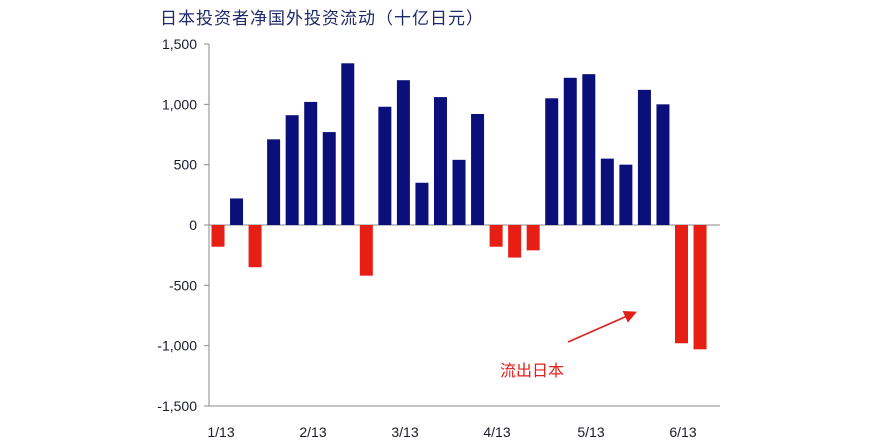 The width and height of the screenshot is (880, 445). I want to click on y-tick-label: -1,000, so click(177, 346).